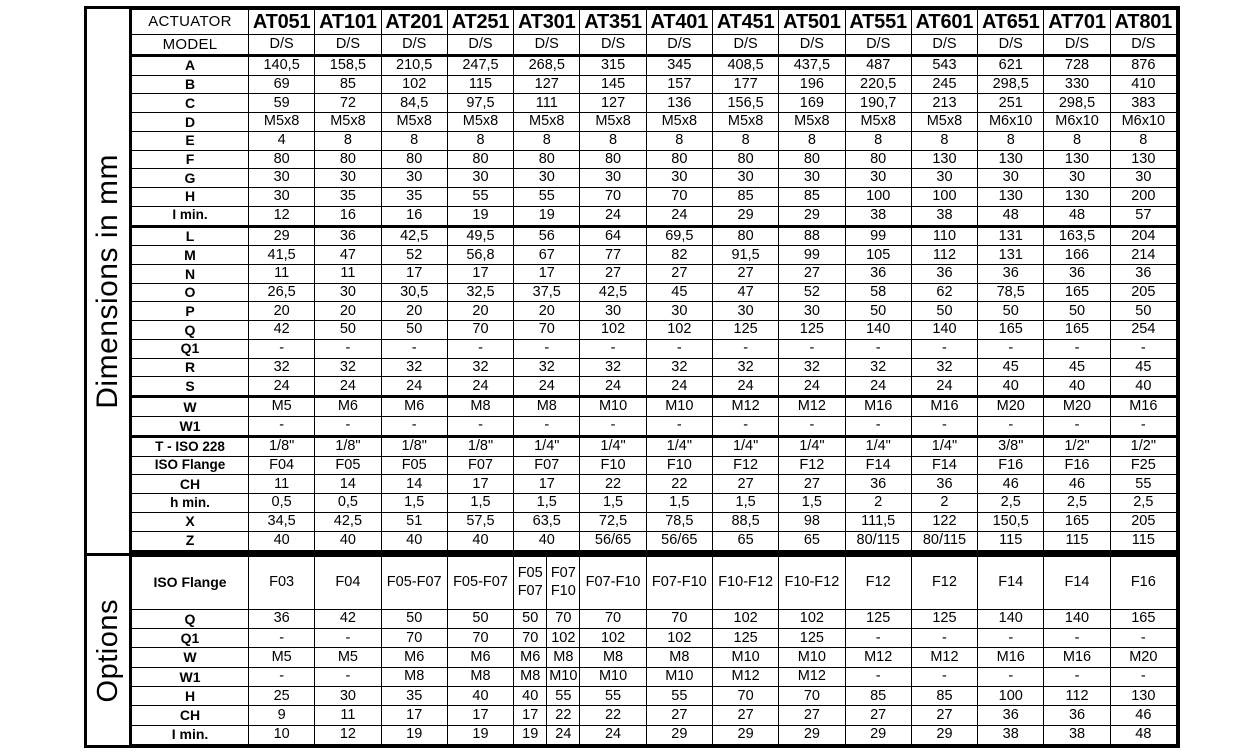  What do you see at coordinates (1143, 292) in the screenshot?
I see `data-cell: 205` at bounding box center [1143, 292].